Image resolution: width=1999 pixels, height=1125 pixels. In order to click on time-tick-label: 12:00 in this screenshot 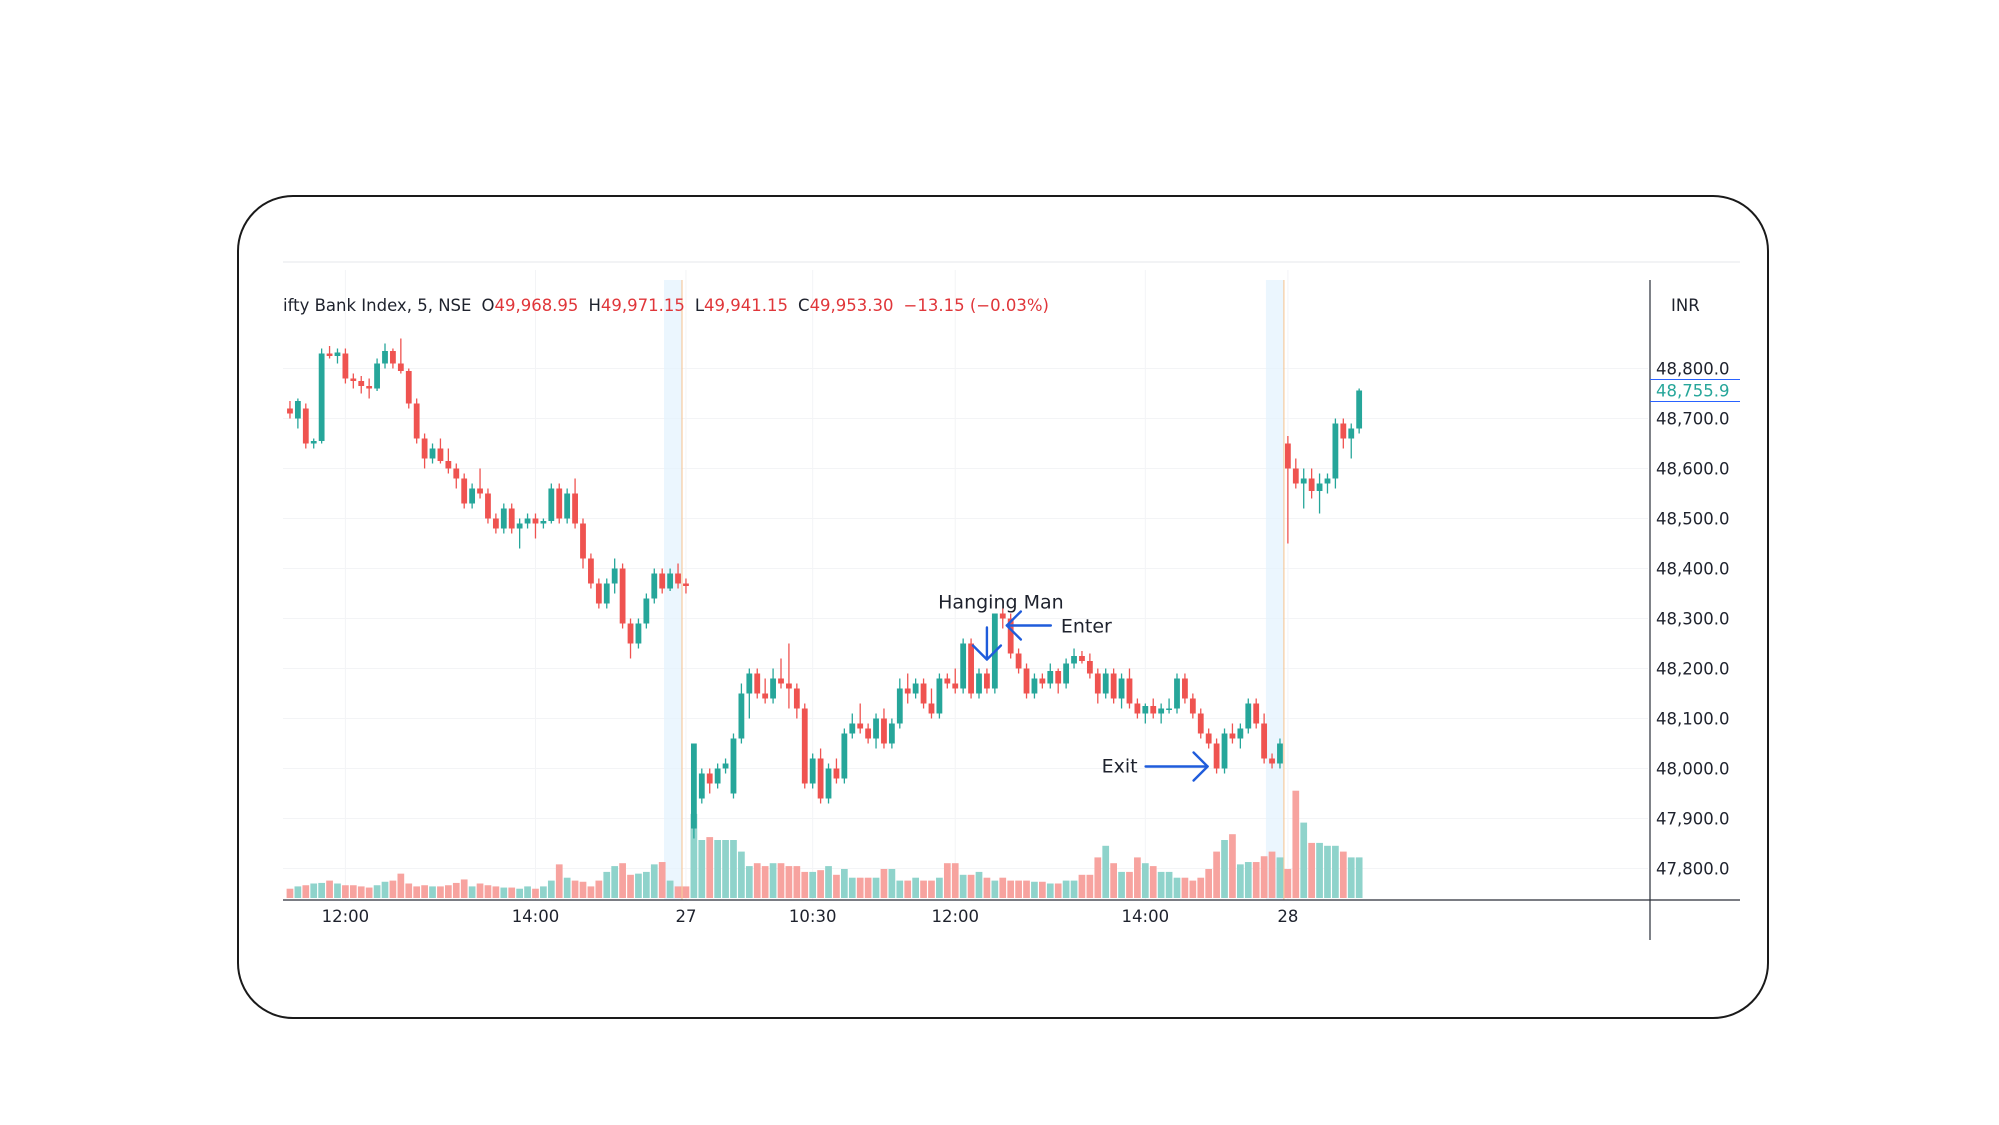, I will do `click(955, 916)`.